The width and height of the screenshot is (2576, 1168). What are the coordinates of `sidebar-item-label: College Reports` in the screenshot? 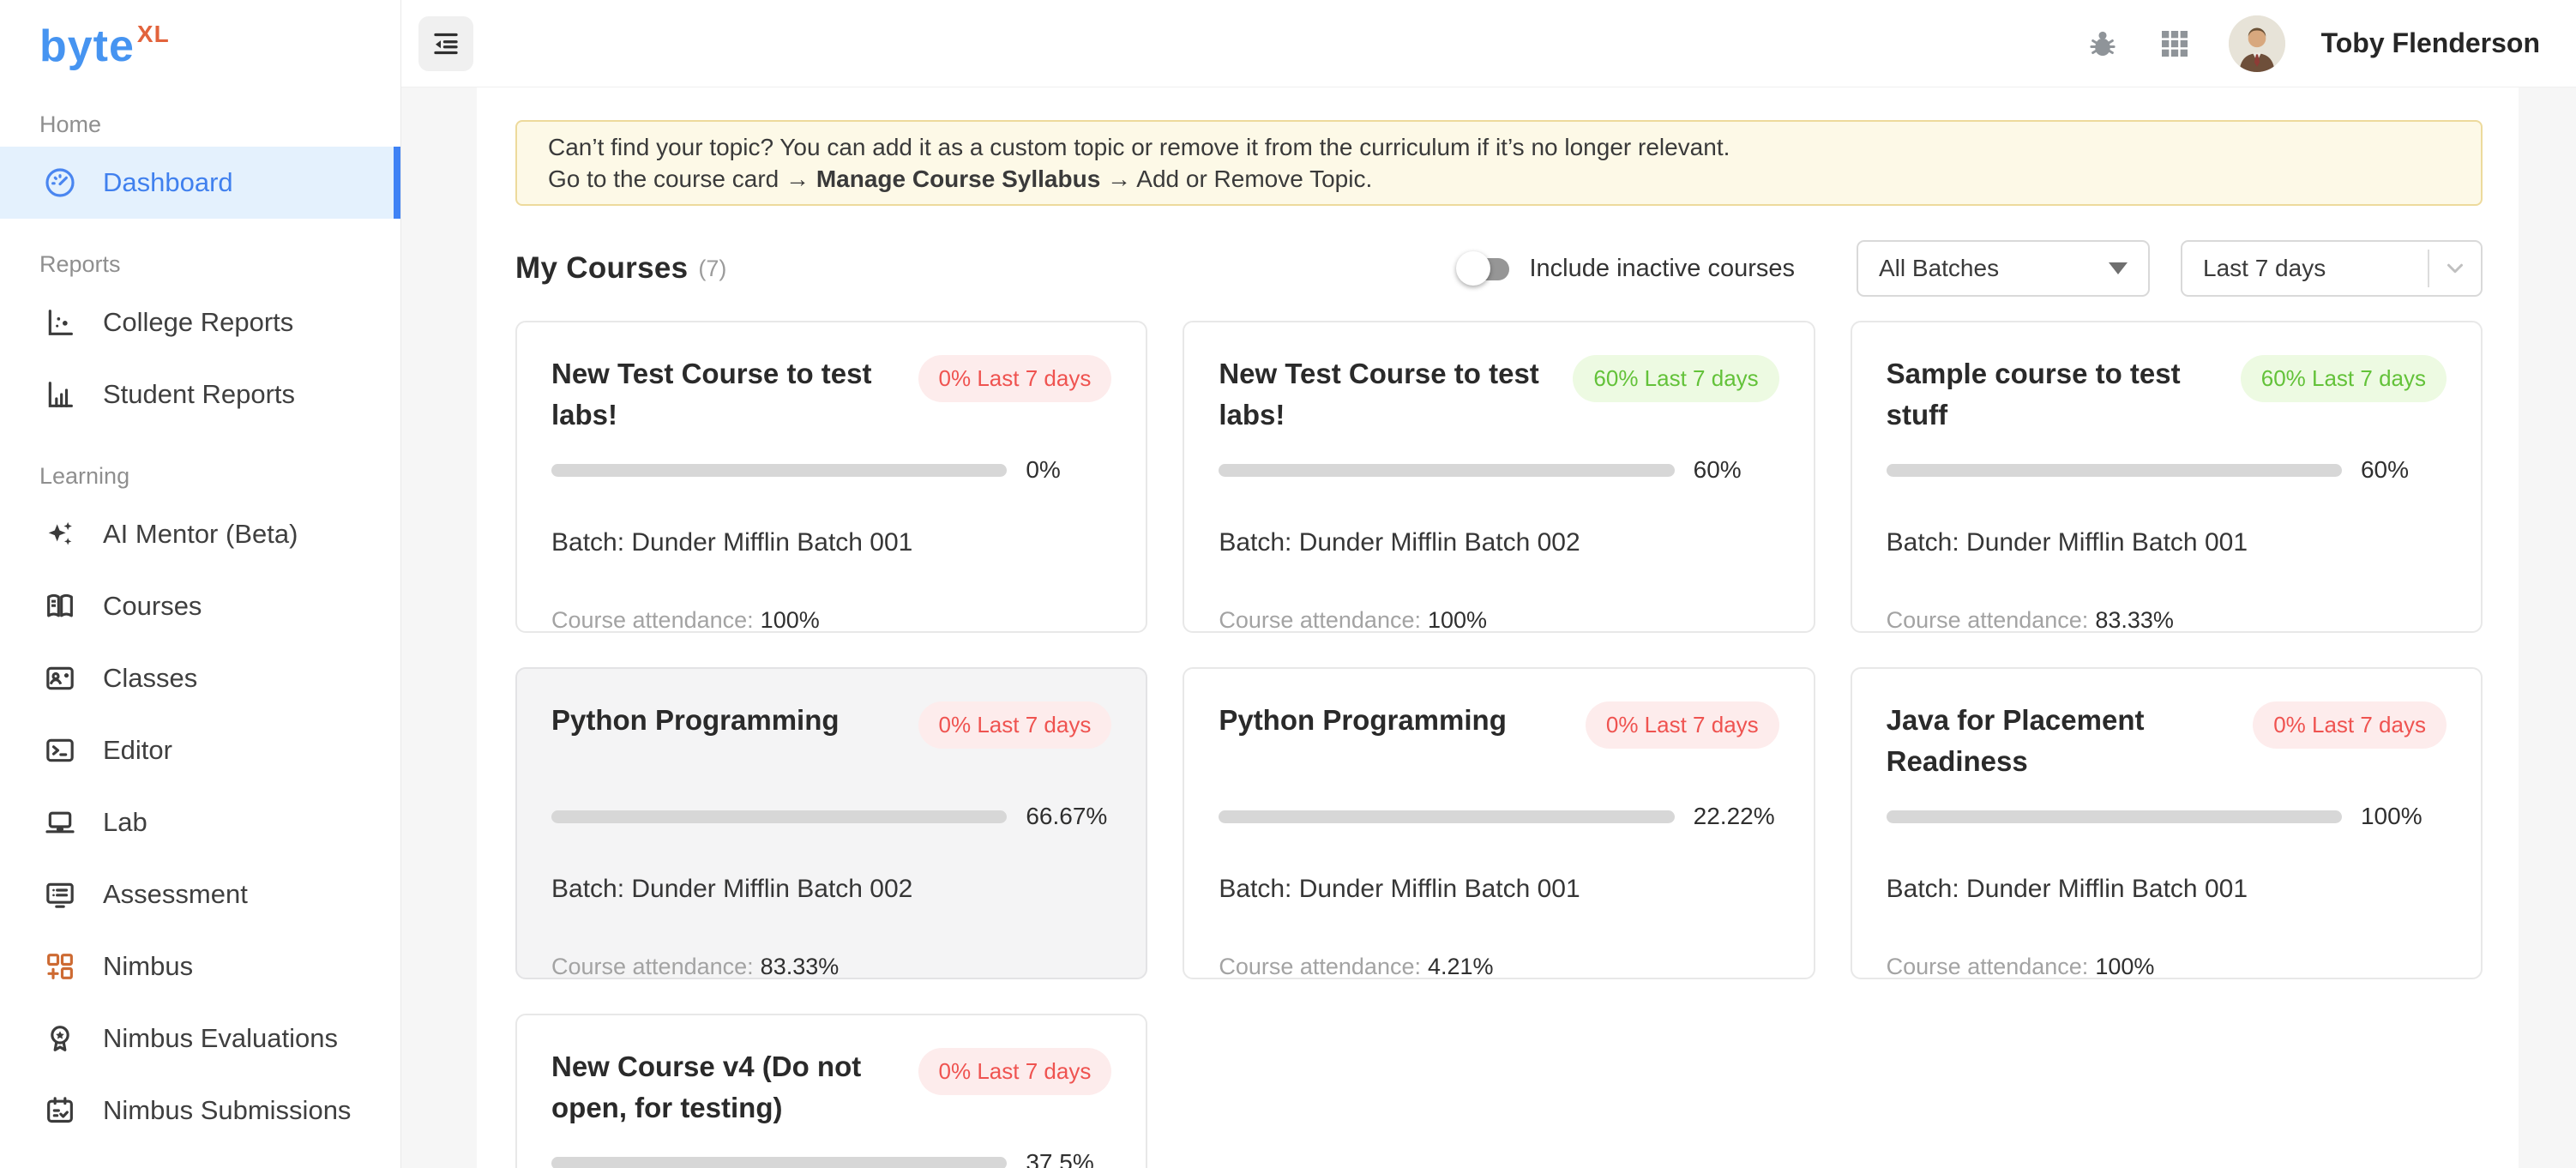 It's located at (199, 322).